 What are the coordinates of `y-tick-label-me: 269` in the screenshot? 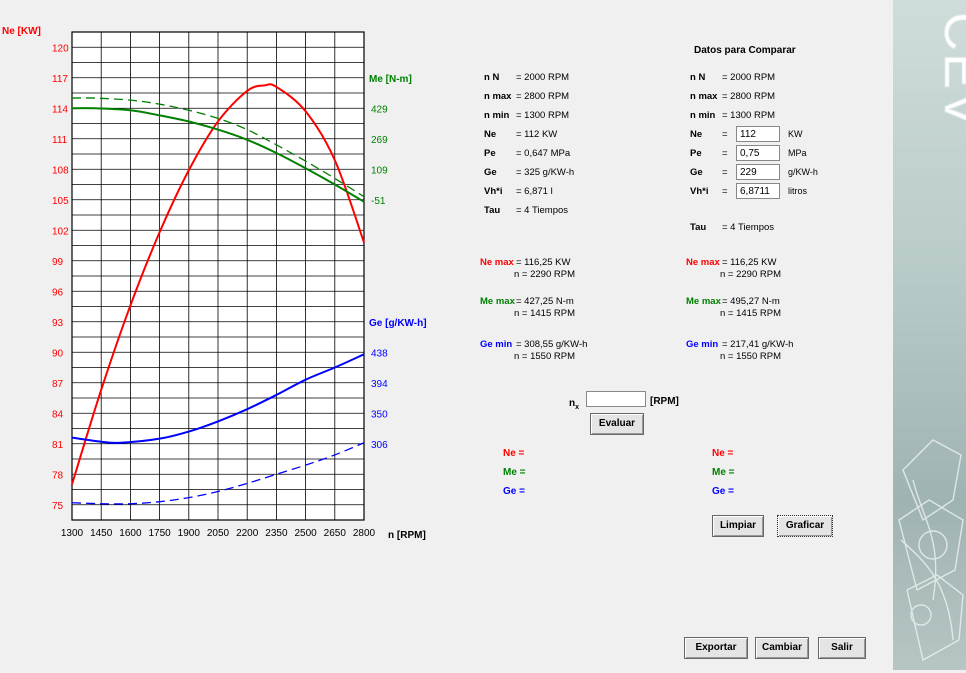 It's located at (379, 140).